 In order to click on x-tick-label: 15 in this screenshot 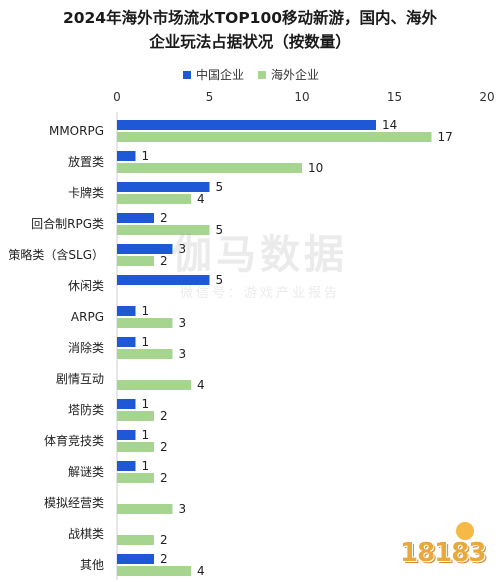, I will do `click(394, 97)`.